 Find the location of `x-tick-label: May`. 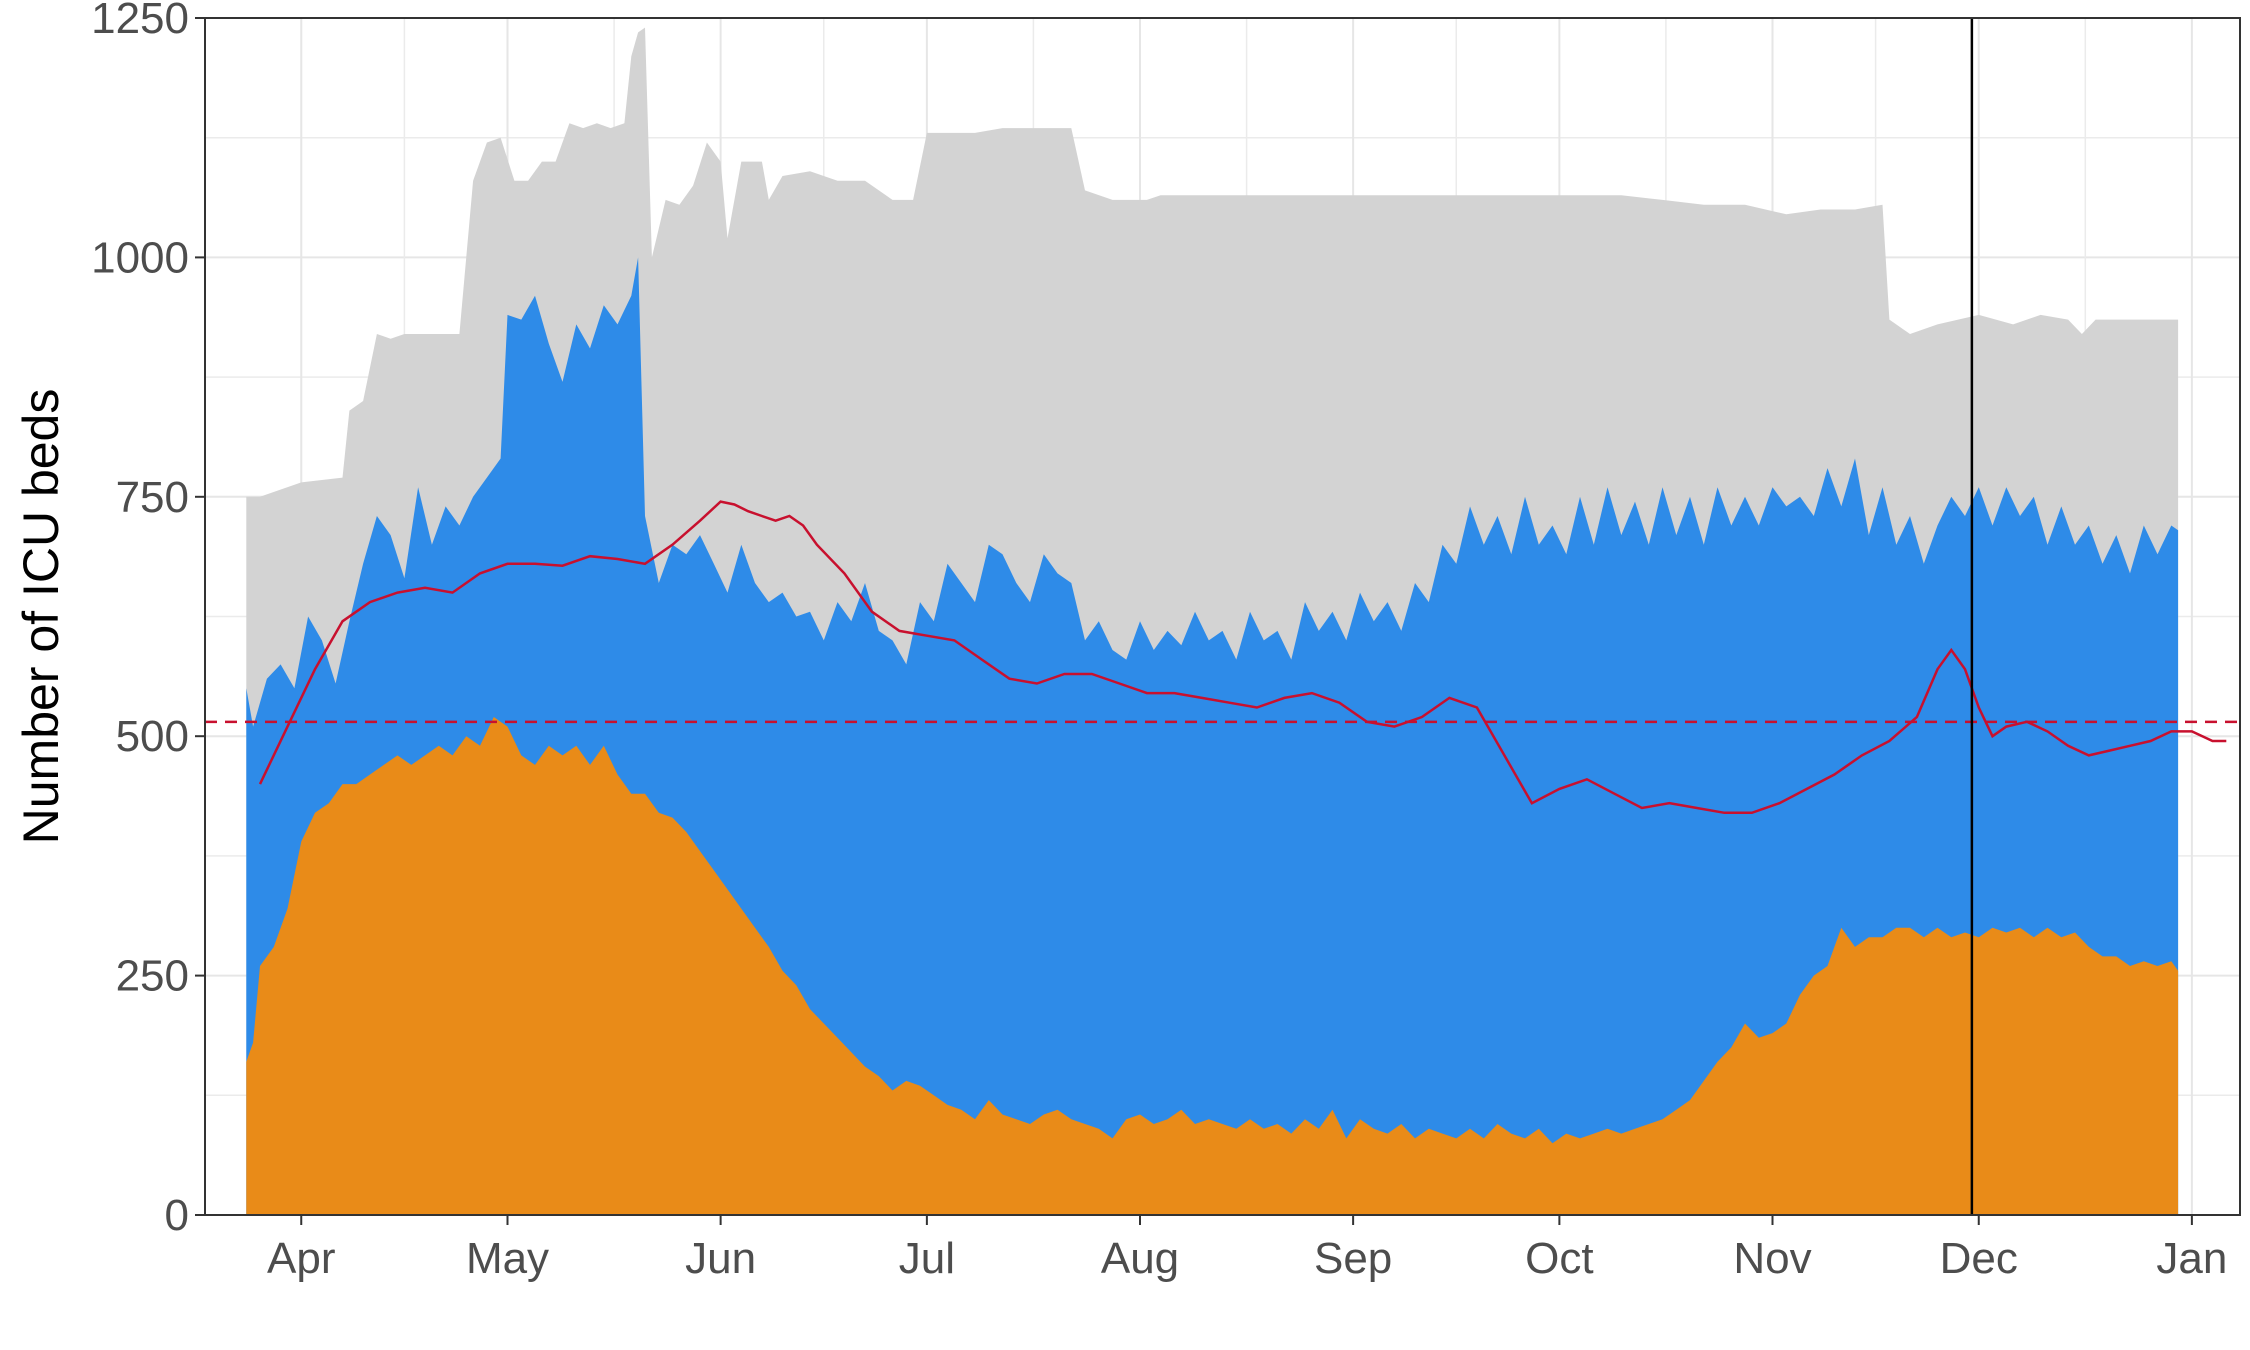

x-tick-label: May is located at coordinates (507, 1258).